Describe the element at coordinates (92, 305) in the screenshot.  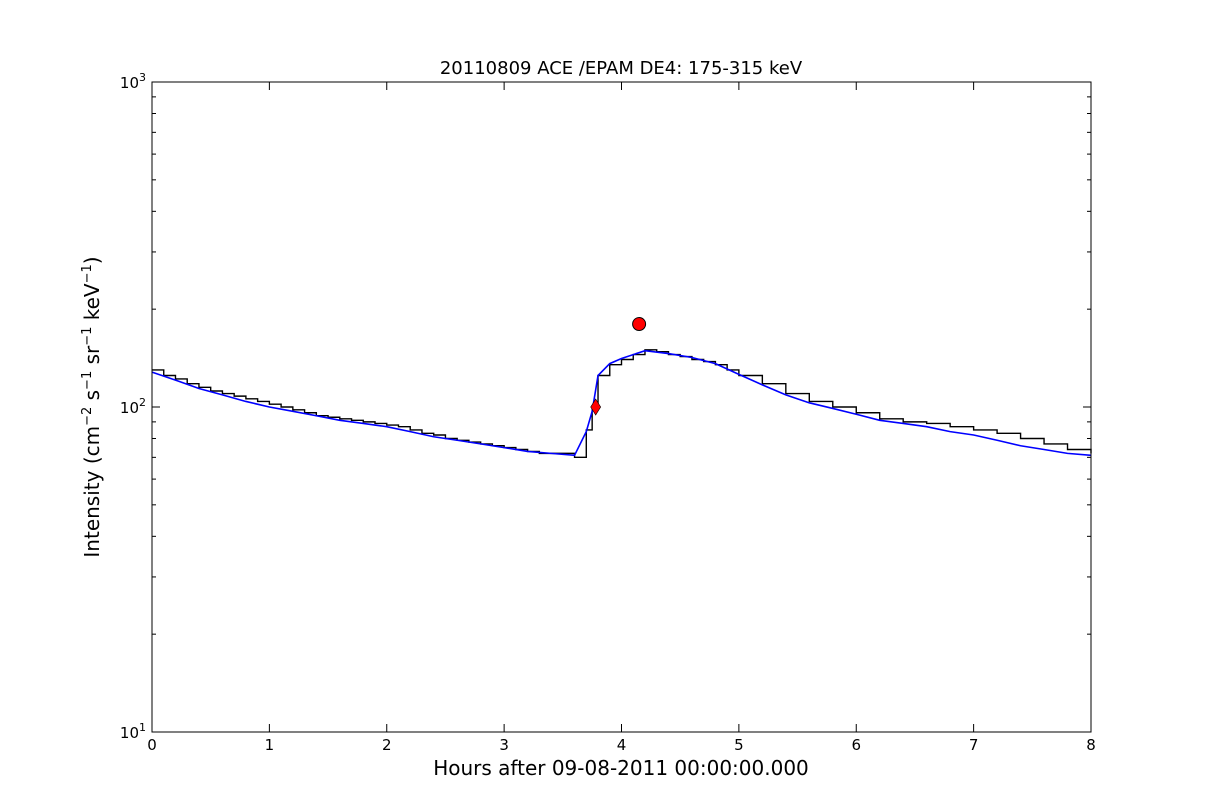
I see `y-axis-label-kev: keV` at that location.